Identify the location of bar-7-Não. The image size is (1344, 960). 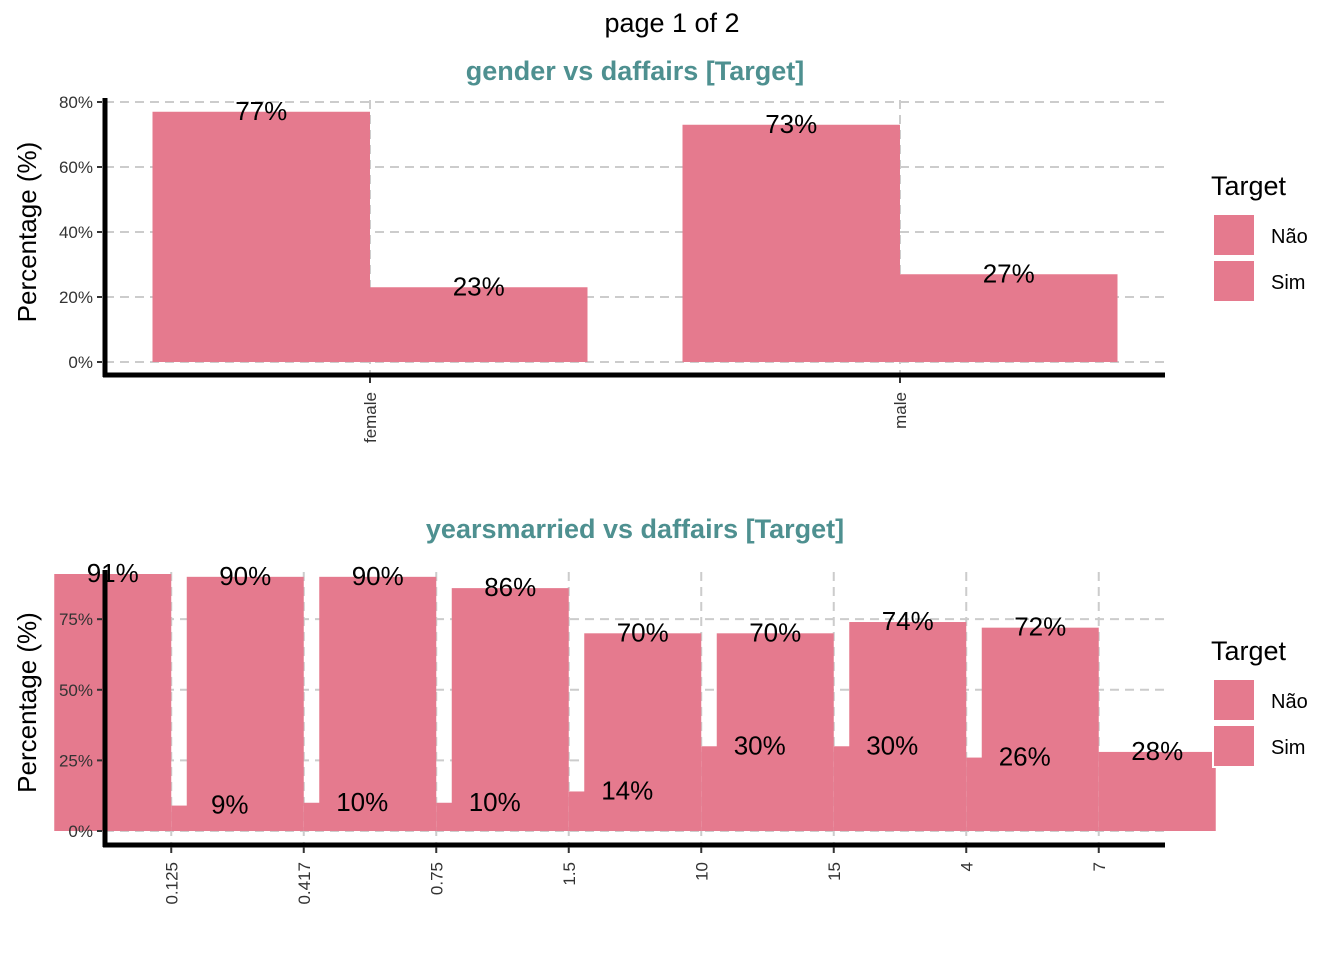
(1040, 729).